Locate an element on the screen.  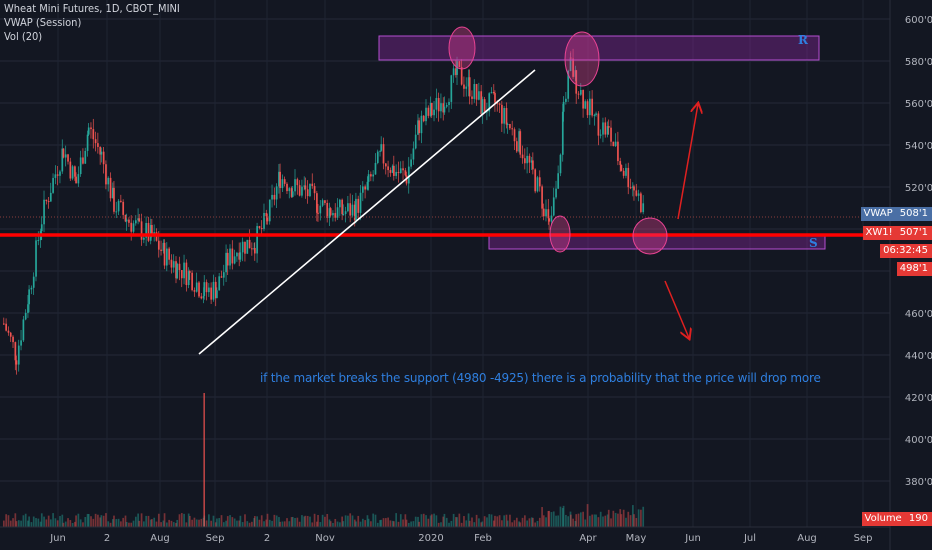
symbol-tag: XW1! is located at coordinates (879, 232).